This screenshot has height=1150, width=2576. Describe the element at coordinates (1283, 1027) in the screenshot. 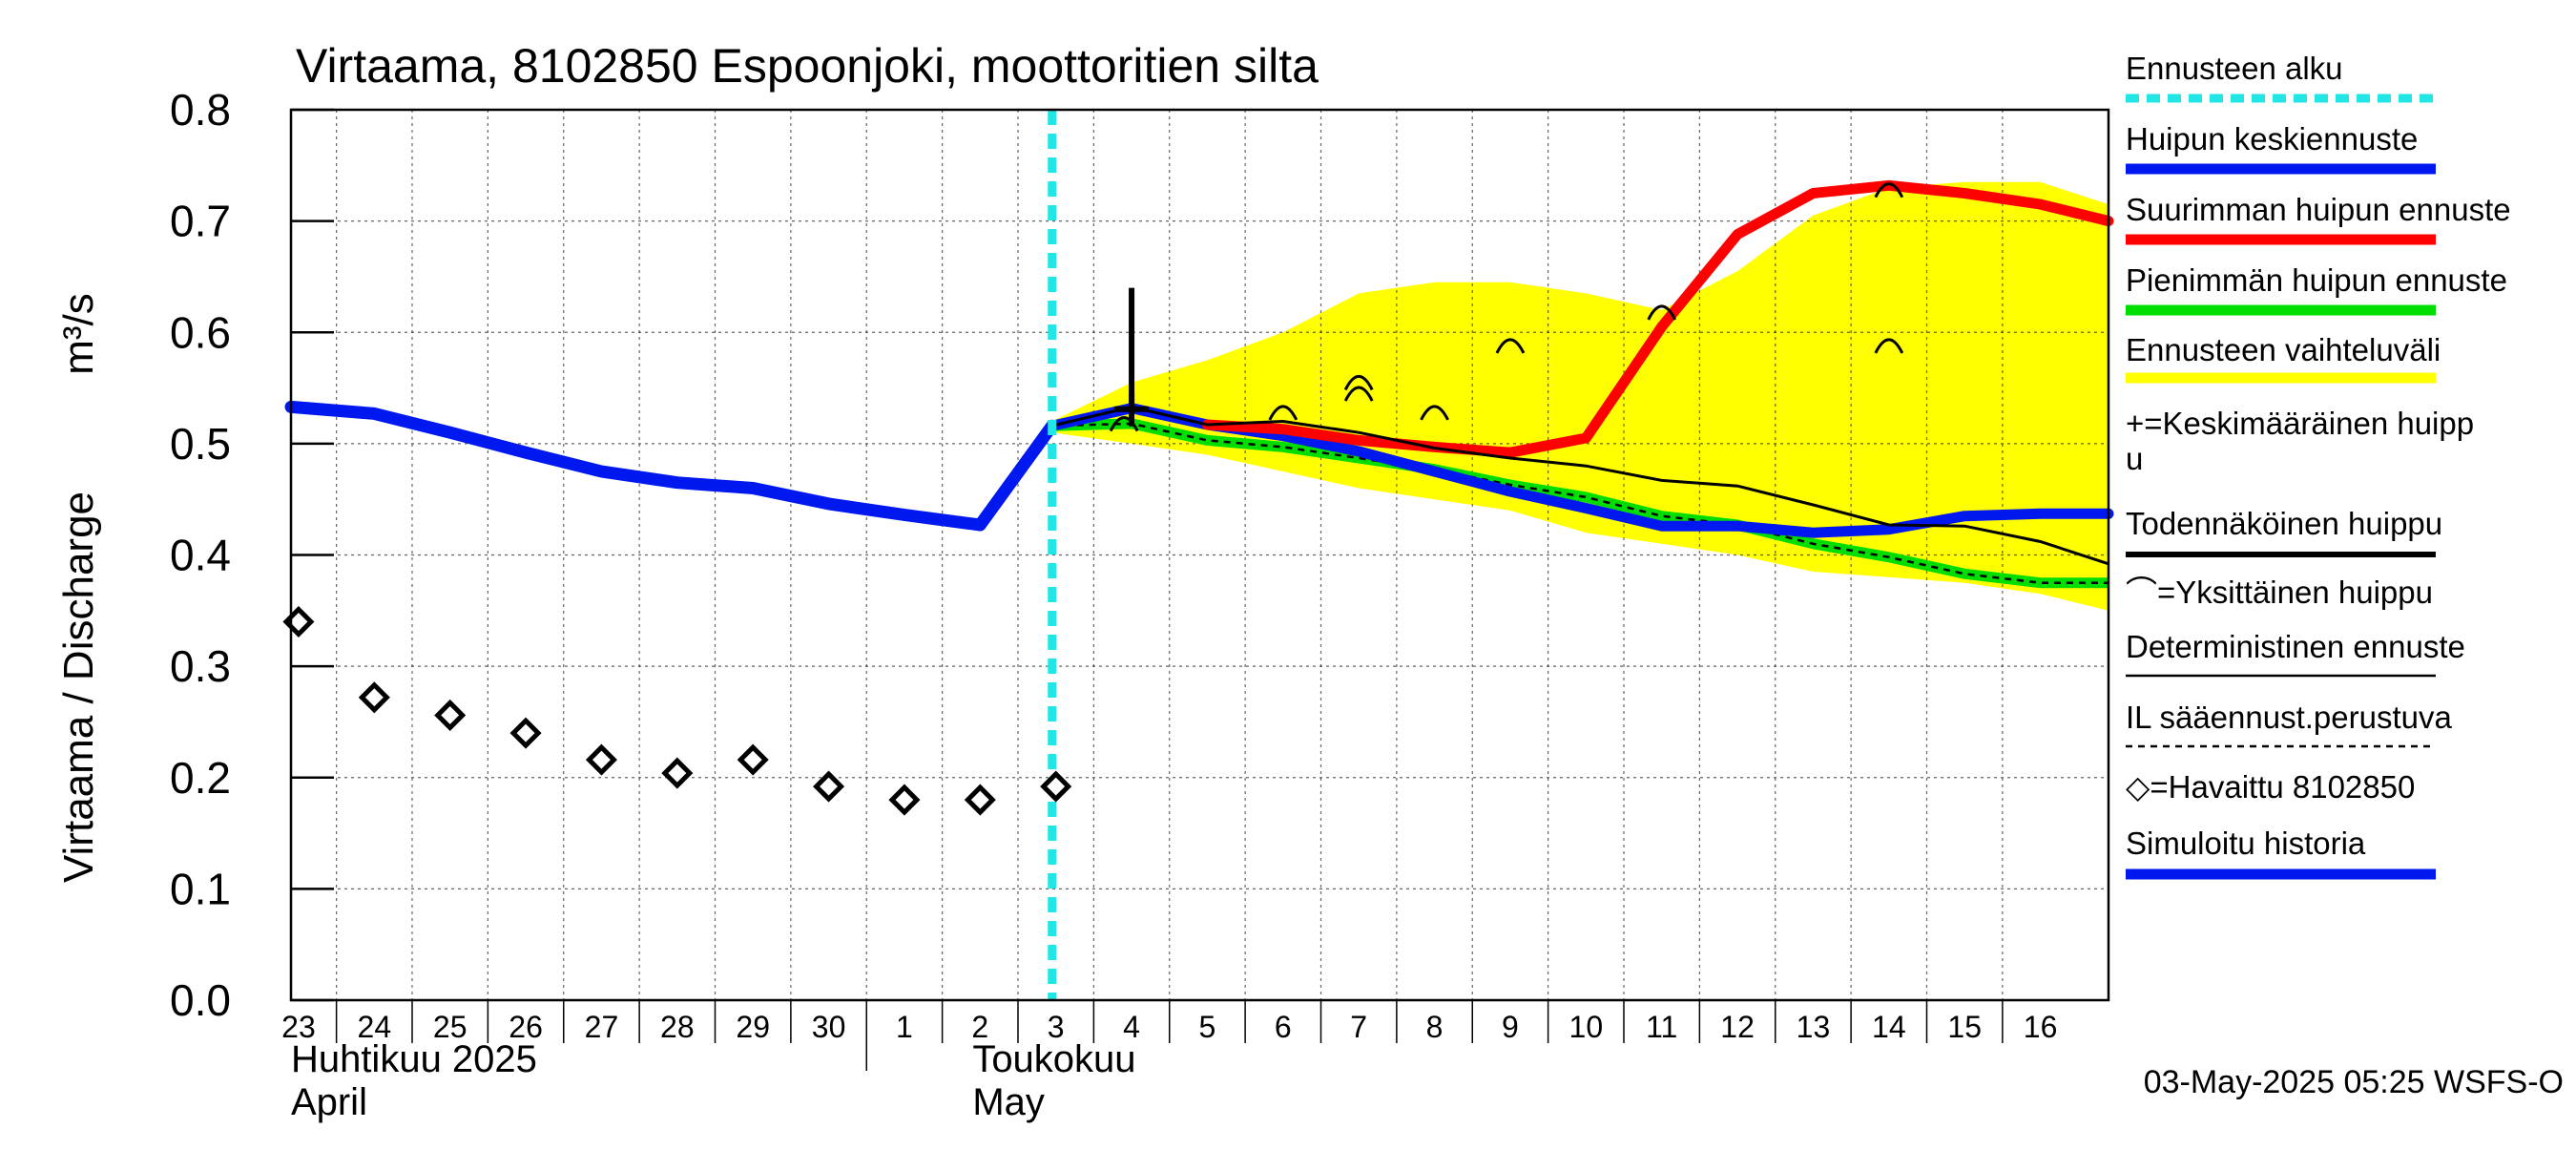

I see `x-tick-label: 6` at that location.